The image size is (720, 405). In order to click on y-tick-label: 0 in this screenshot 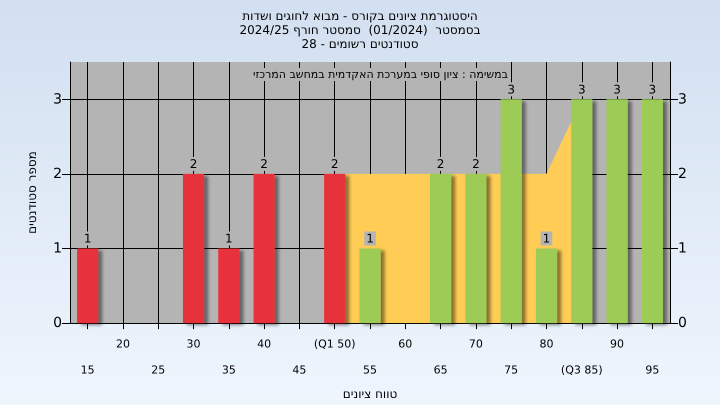, I will do `click(57, 323)`.